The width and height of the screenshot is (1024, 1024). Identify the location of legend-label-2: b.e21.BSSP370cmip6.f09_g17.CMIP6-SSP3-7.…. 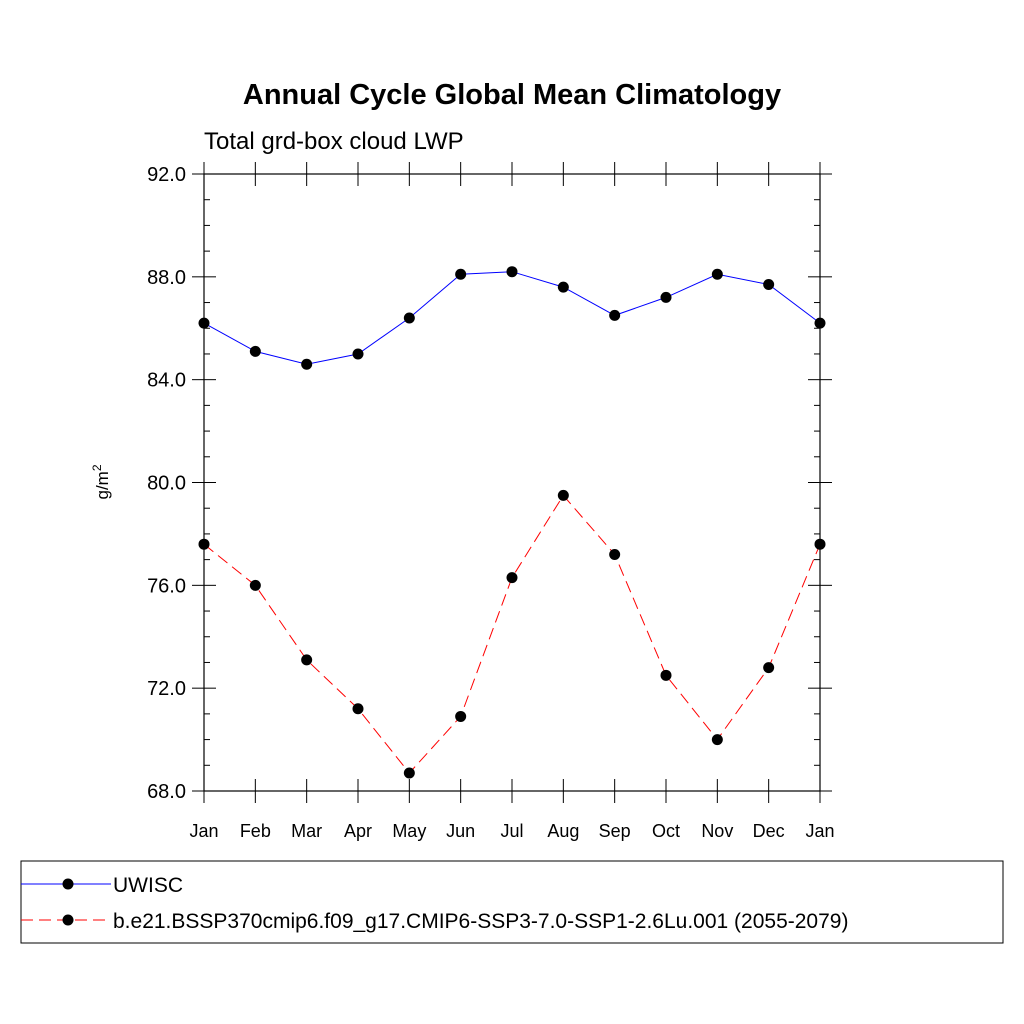
(480, 921).